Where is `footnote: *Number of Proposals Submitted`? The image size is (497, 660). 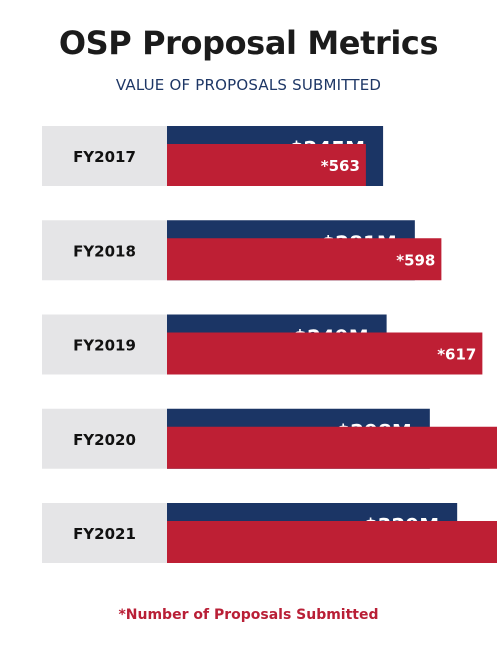 footnote: *Number of Proposals Submitted is located at coordinates (248, 615).